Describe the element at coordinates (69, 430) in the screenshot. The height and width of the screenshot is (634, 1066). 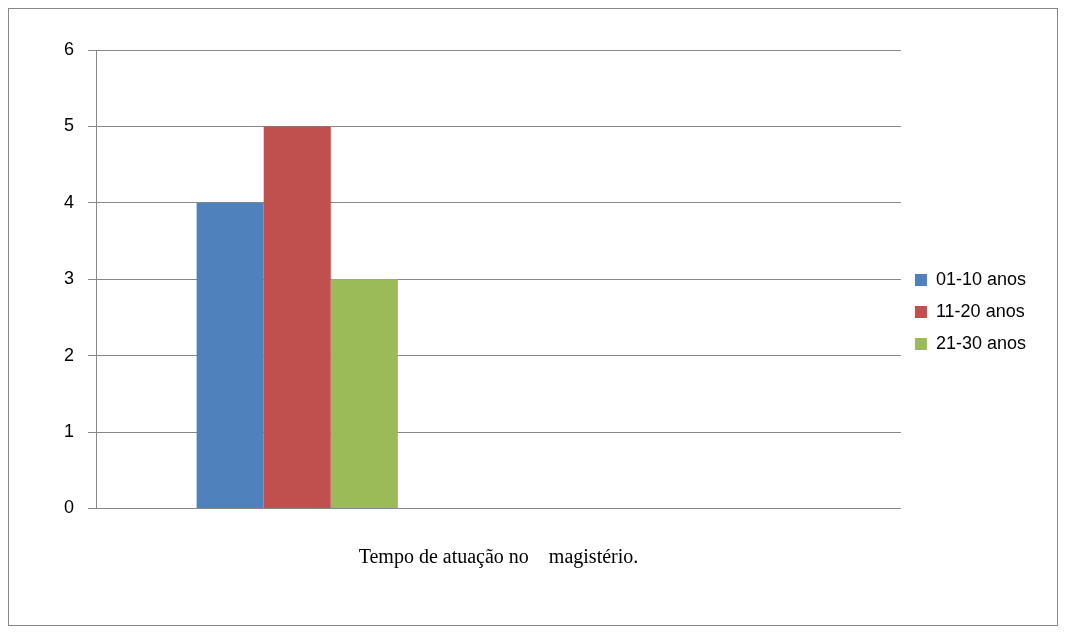
I see `y-tick-label: 1` at that location.